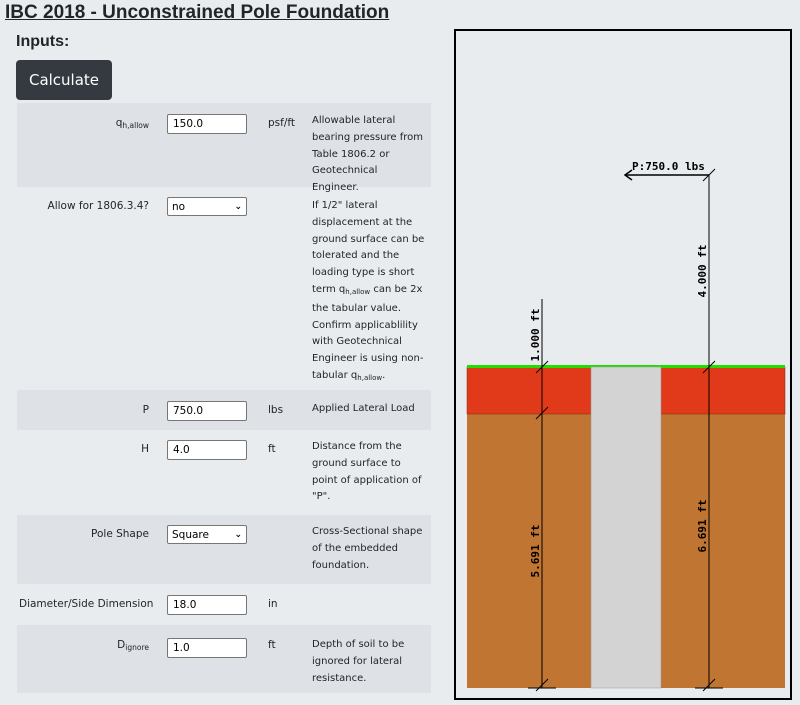  I want to click on allow-1806-select: no ⌄, so click(207, 206).